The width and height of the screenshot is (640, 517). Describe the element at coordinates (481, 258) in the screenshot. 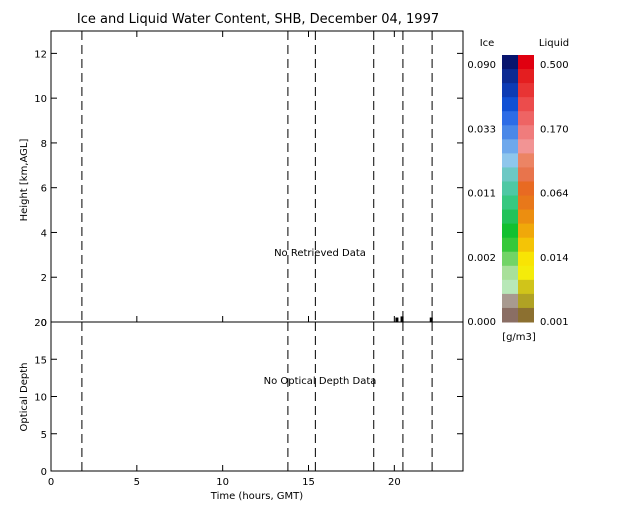

I see `colorbar-ice-tick-3: 0.002` at that location.